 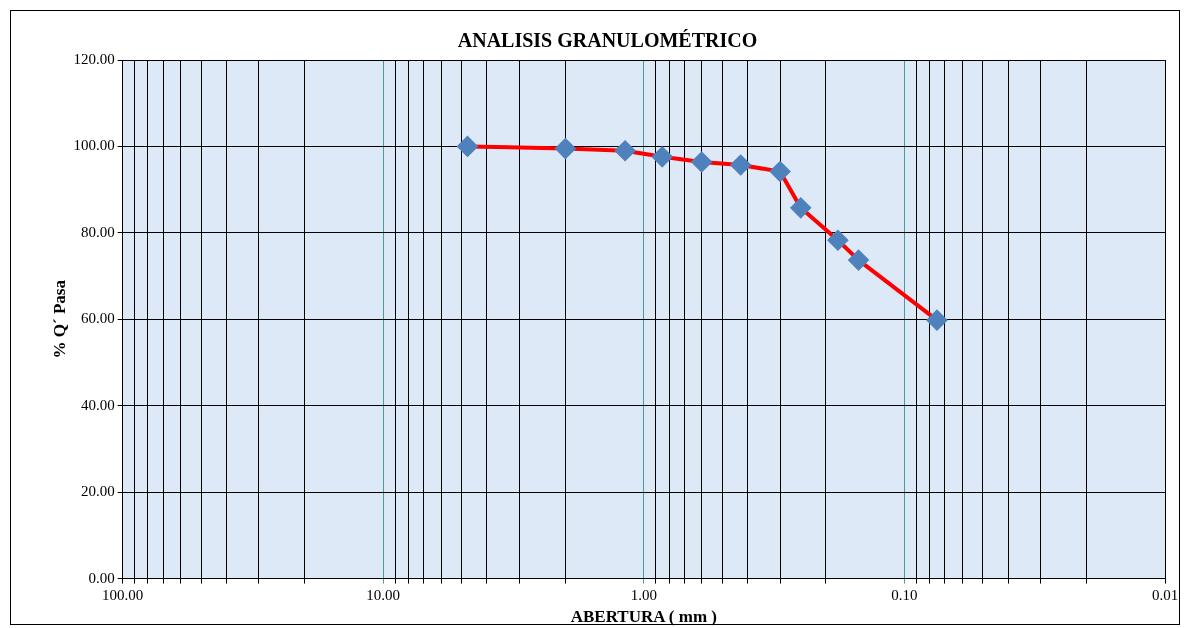 What do you see at coordinates (94, 145) in the screenshot?
I see `y-tick-label: 100.00` at bounding box center [94, 145].